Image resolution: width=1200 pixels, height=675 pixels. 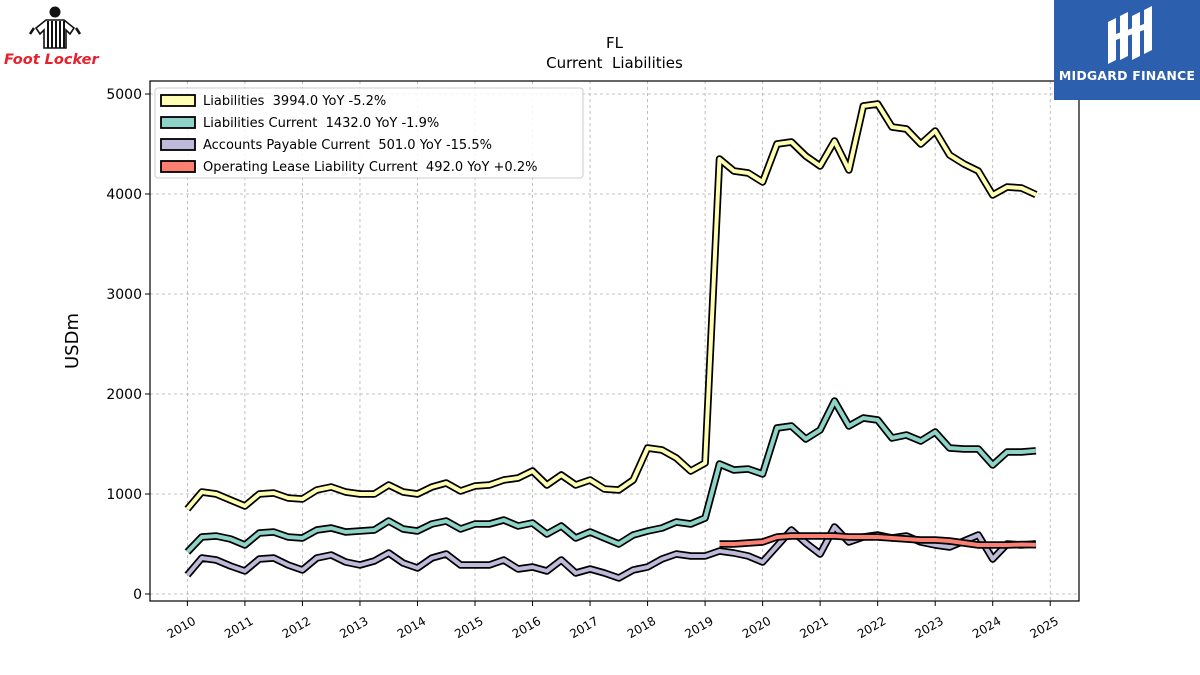 I want to click on y-tick-label: 2000, so click(x=124, y=395).